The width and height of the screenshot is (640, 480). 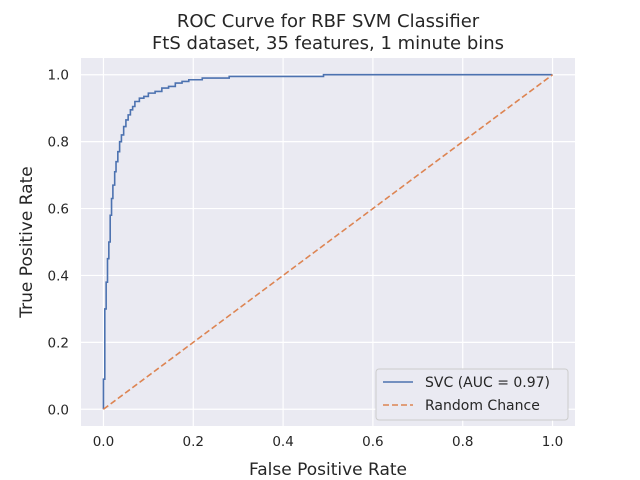 I want to click on y-tick-label: 0.0, so click(x=58, y=410).